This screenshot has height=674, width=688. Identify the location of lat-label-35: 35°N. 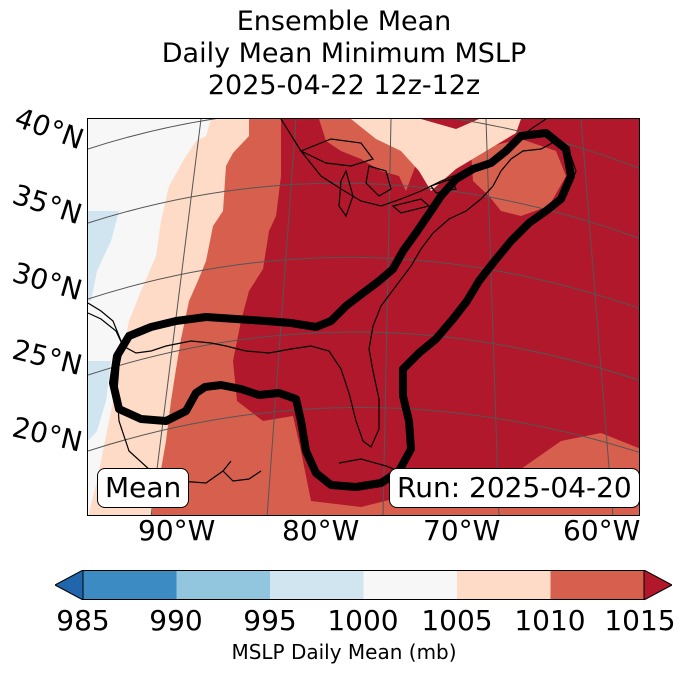
(47, 204).